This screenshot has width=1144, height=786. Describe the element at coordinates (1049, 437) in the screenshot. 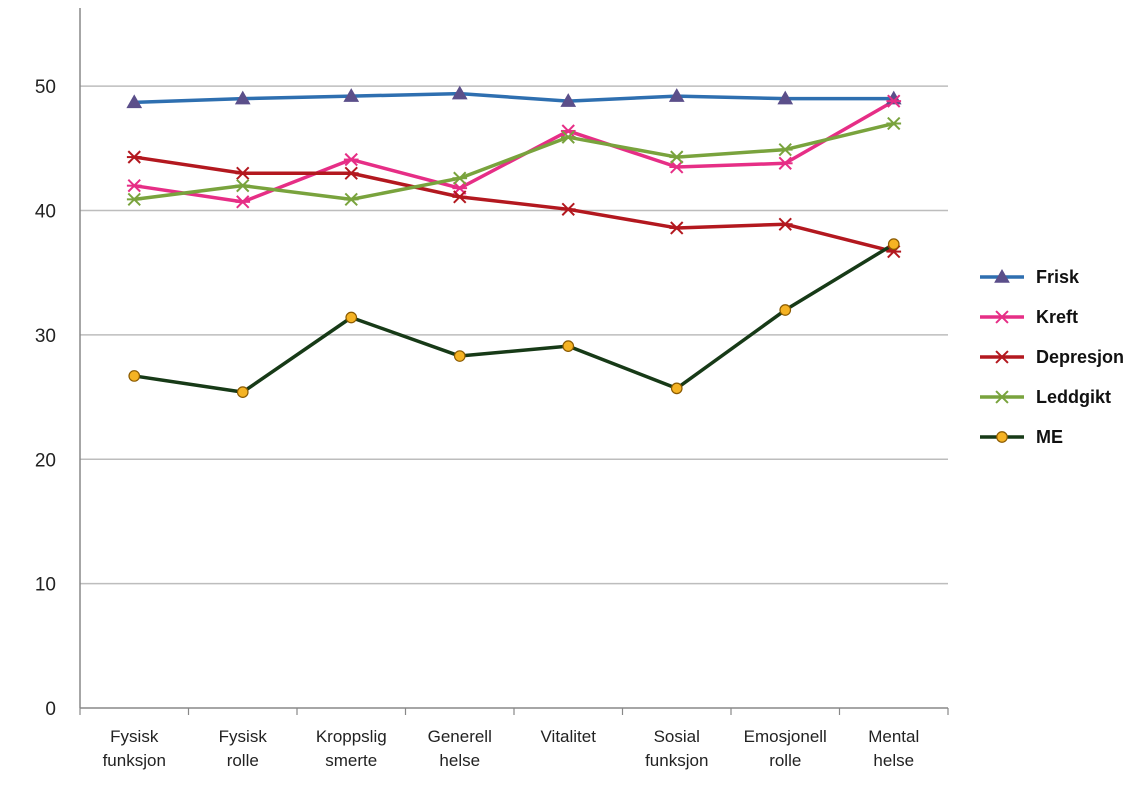

I see `legend-label: ME` at that location.